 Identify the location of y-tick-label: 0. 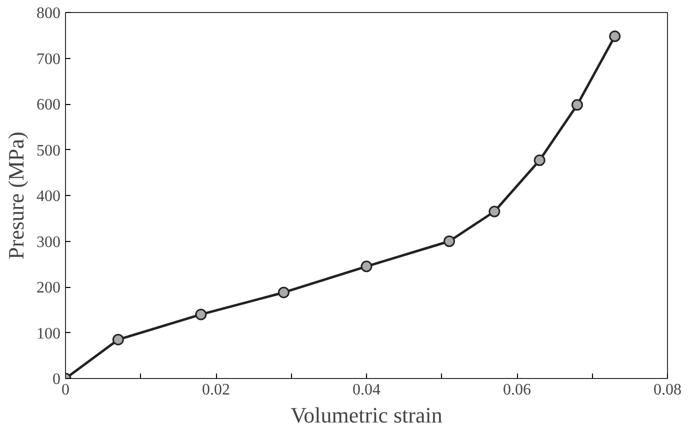
(56, 379).